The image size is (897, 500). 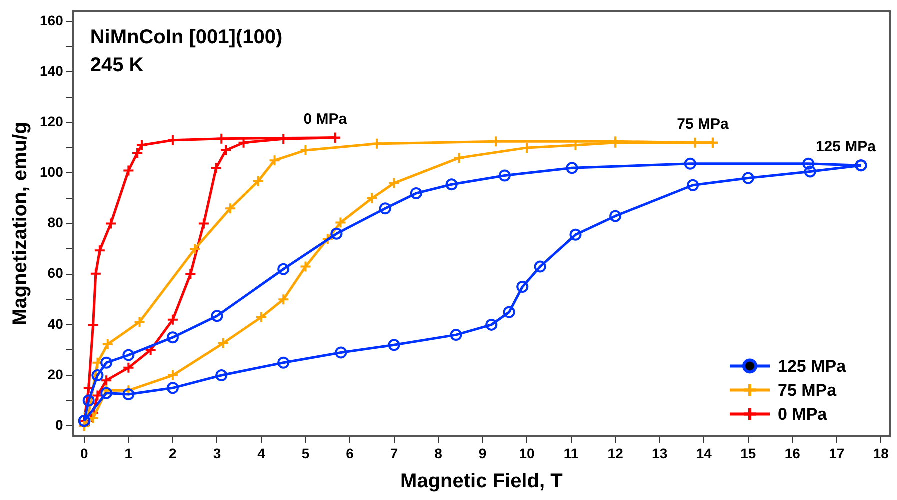 I want to click on x-tick-label: 3, so click(x=217, y=453).